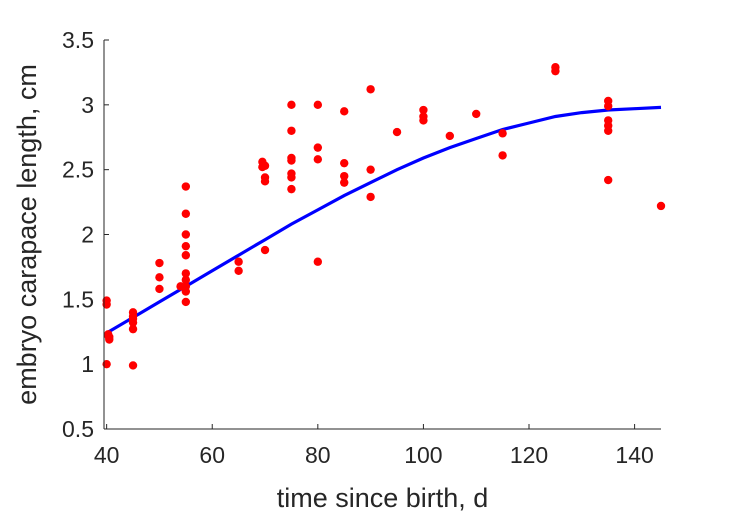  Describe the element at coordinates (374, 446) in the screenshot. I see `x-axis-ticks: 40 60 80 100 120 140` at that location.